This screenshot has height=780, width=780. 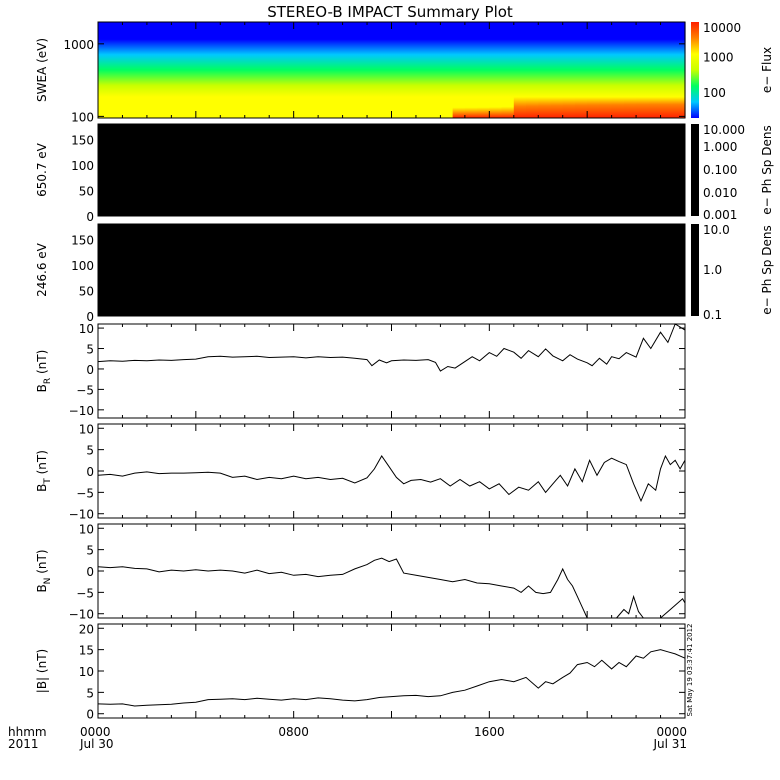 I want to click on y-axis-label-subscript: R, so click(x=48, y=381).